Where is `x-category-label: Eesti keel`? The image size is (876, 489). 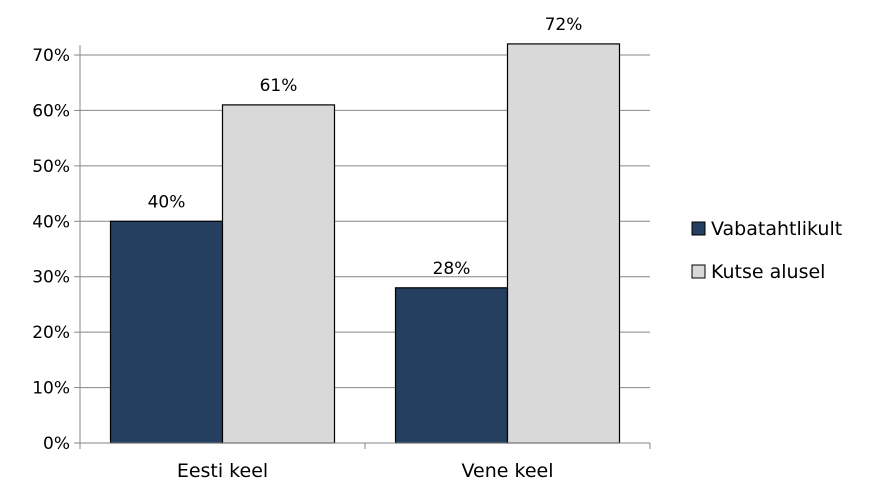 x-category-label: Eesti keel is located at coordinates (222, 471).